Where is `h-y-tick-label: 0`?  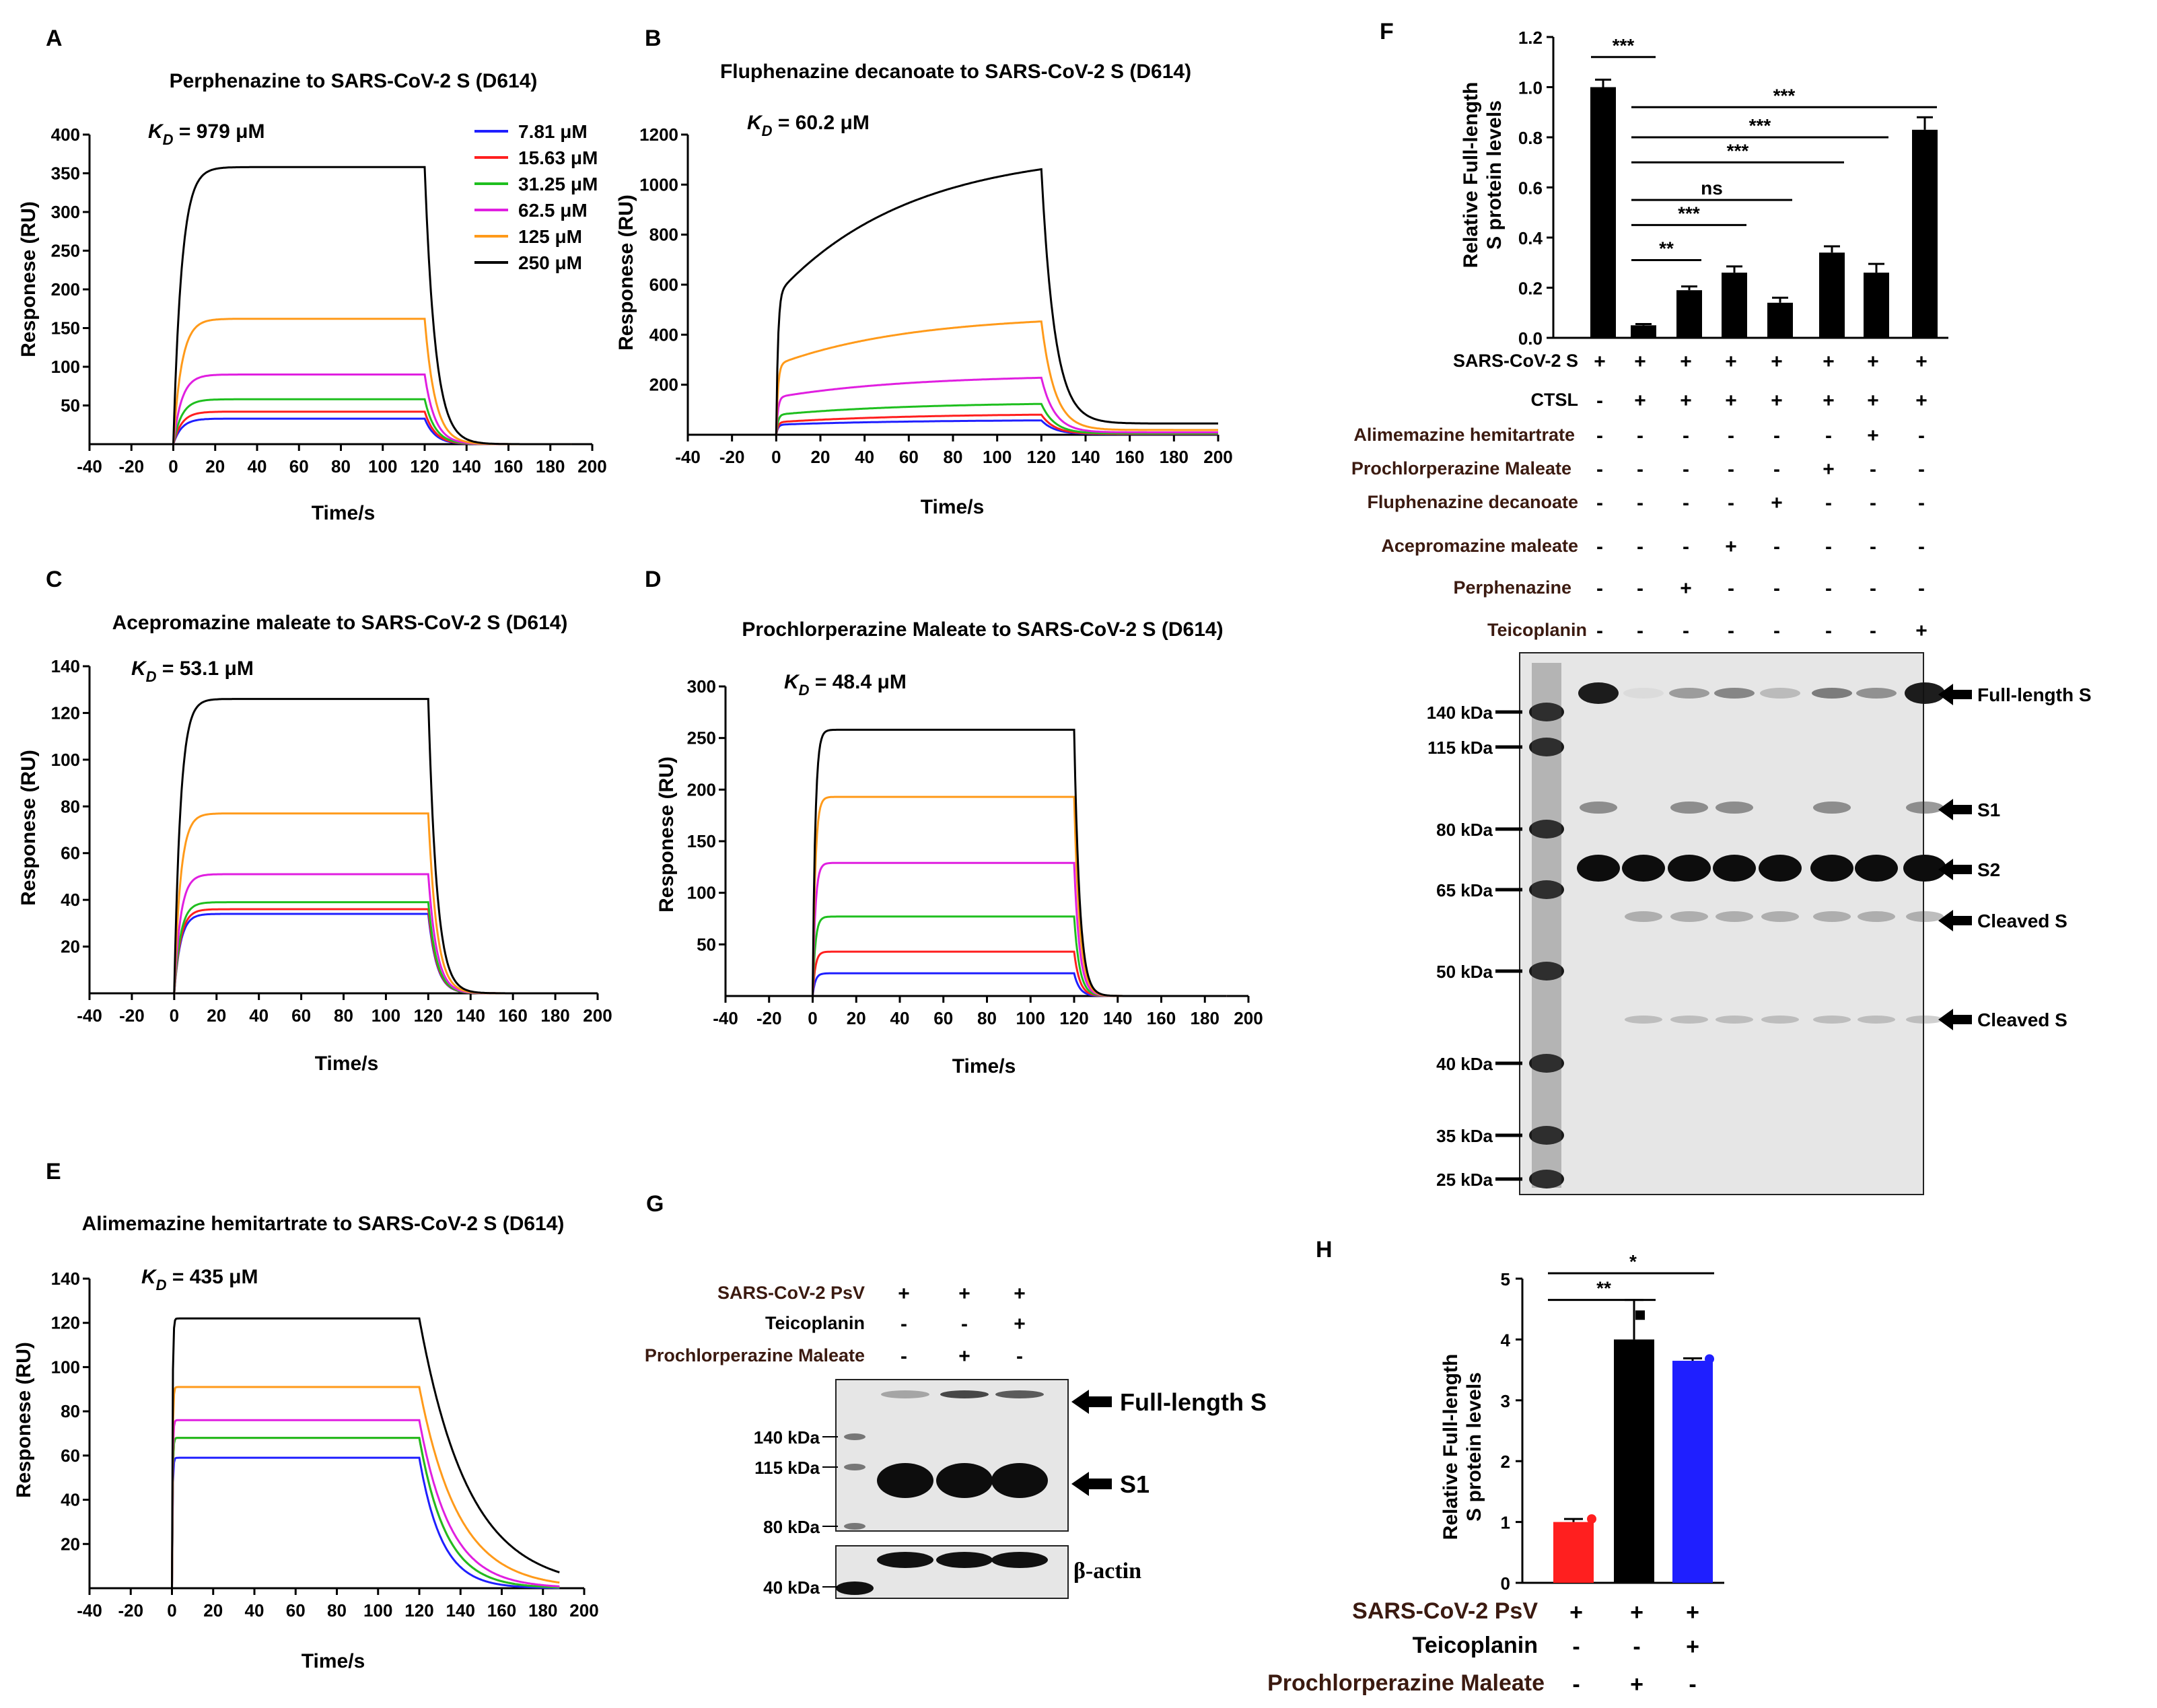 h-y-tick-label: 0 is located at coordinates (1505, 1583).